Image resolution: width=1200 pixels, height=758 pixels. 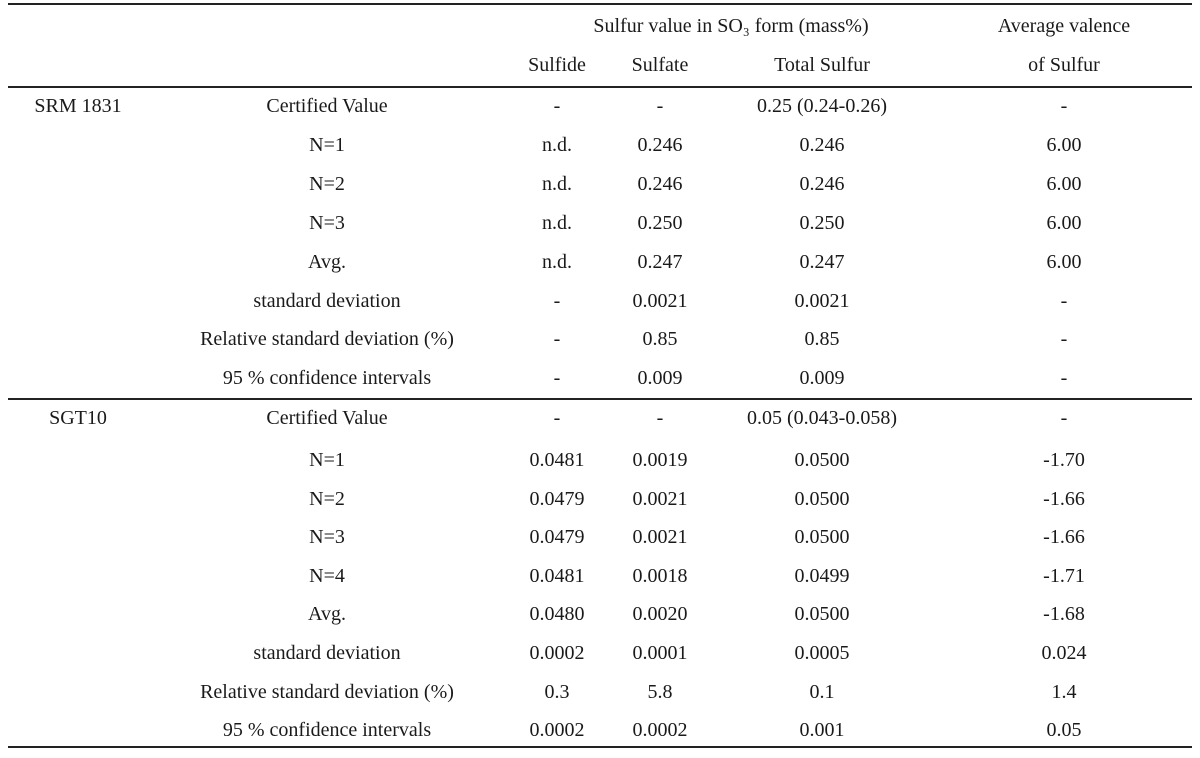 What do you see at coordinates (822, 223) in the screenshot?
I see `cell-total-sulfur: 0.250` at bounding box center [822, 223].